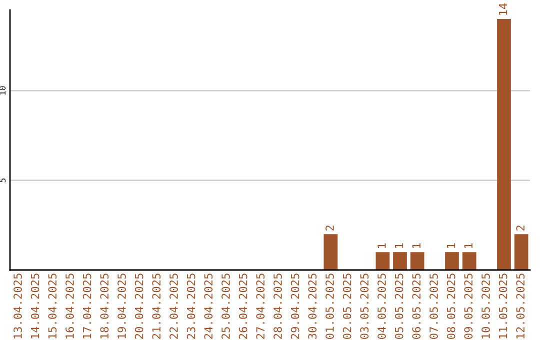 The width and height of the screenshot is (540, 340). I want to click on x-tick-label: 11.05.2025, so click(503, 306).